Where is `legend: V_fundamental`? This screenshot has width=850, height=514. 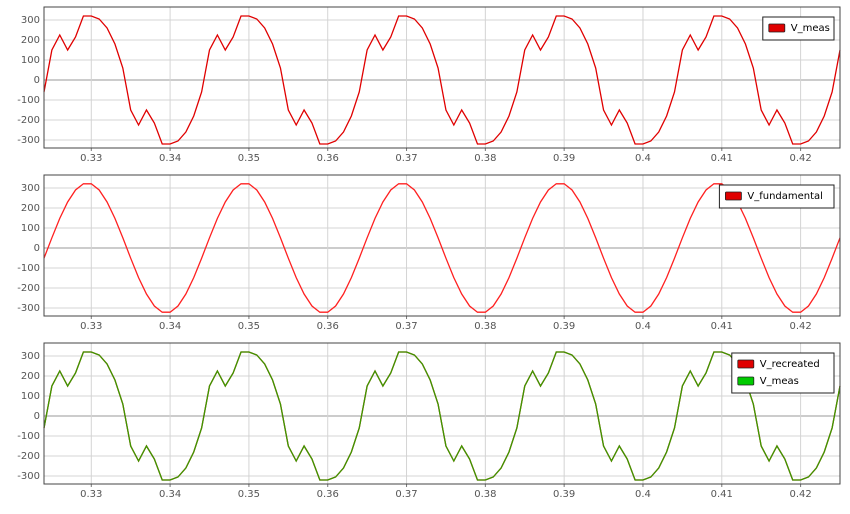 legend: V_fundamental is located at coordinates (776, 196).